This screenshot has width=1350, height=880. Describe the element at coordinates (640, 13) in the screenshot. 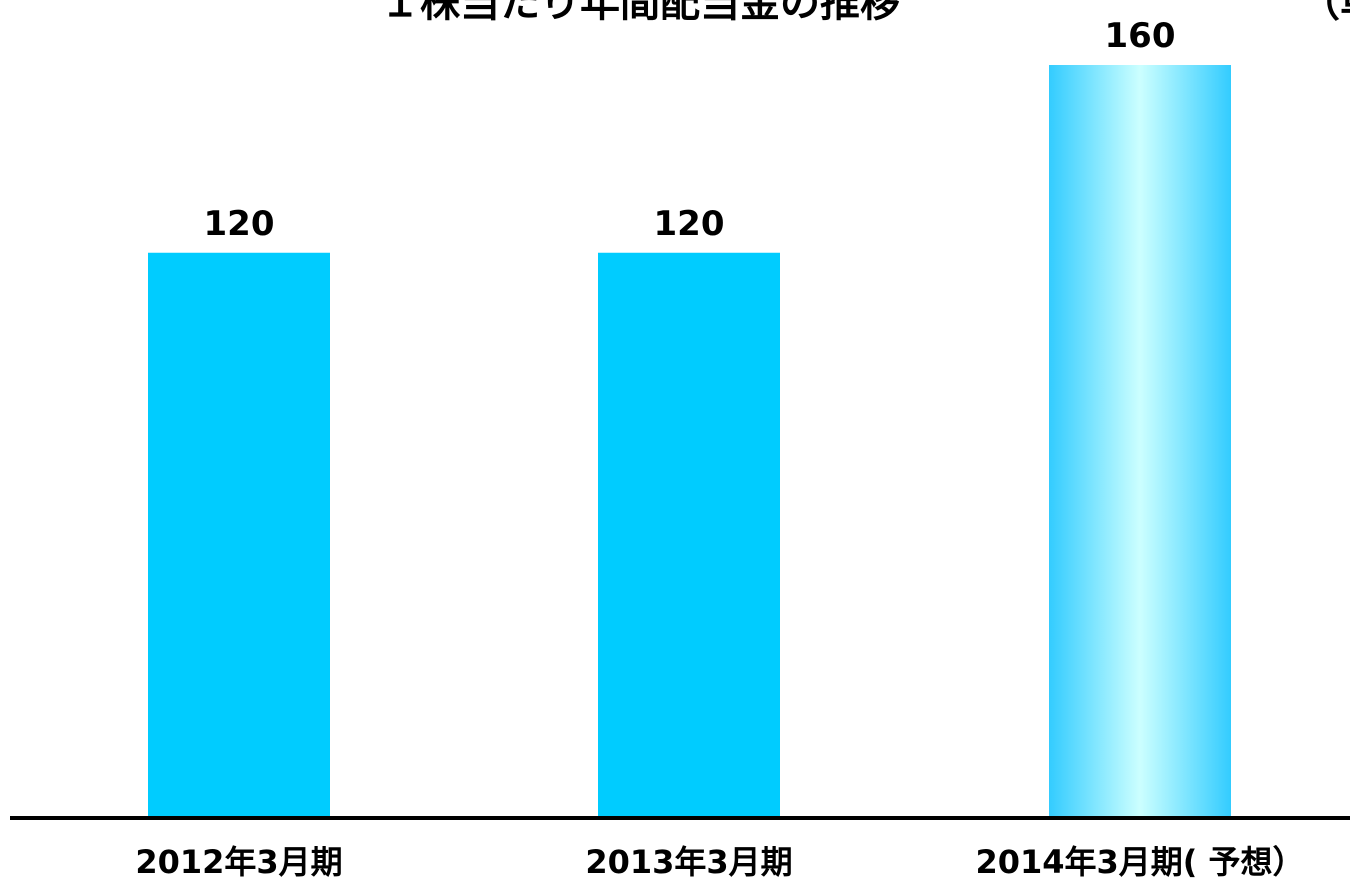

I see `chart-title: １株当たり年間配当金の推移` at that location.